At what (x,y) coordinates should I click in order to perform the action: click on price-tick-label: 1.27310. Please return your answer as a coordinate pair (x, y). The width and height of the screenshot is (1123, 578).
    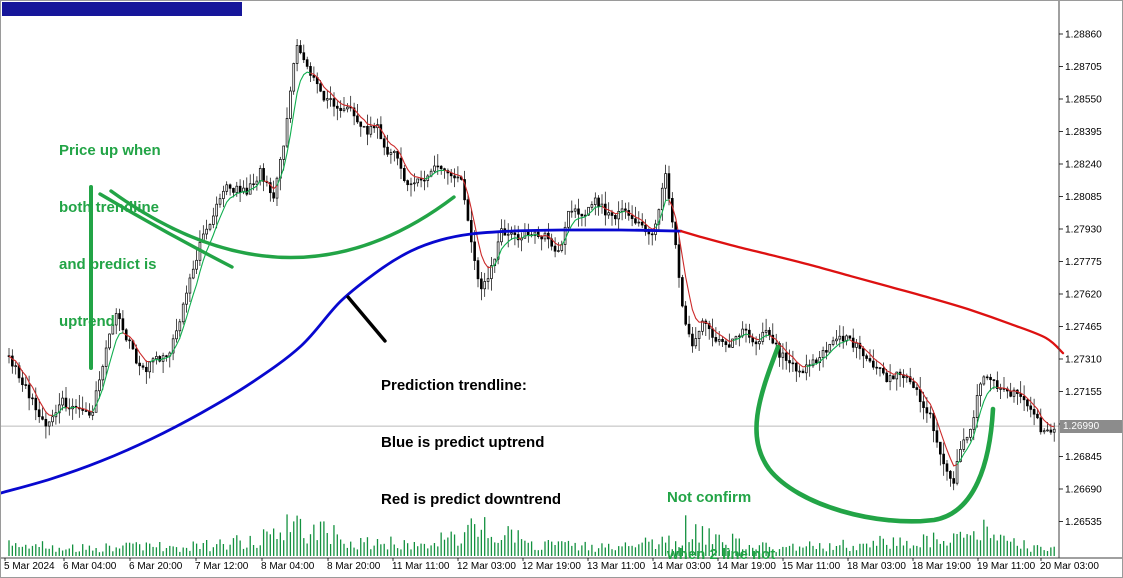
    Looking at the image, I should click on (1083, 360).